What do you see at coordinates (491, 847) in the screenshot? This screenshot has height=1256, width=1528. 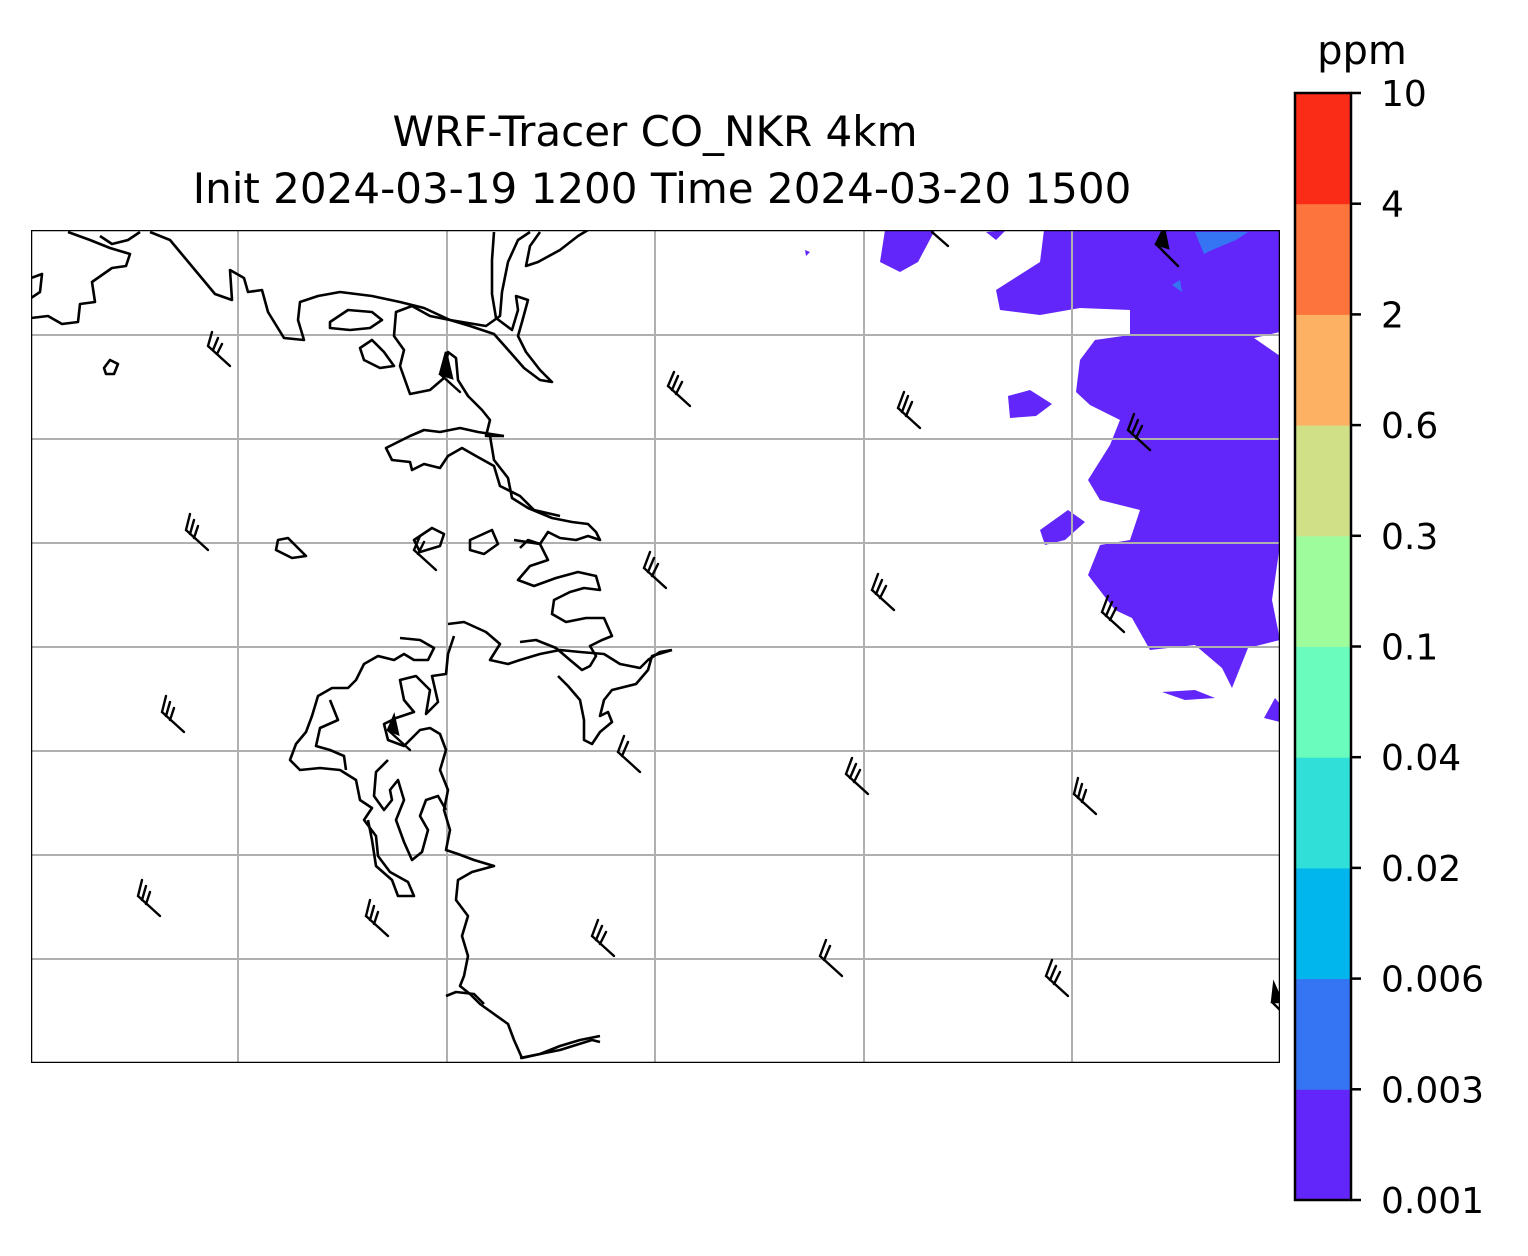 I see `coast-peninsula` at bounding box center [491, 847].